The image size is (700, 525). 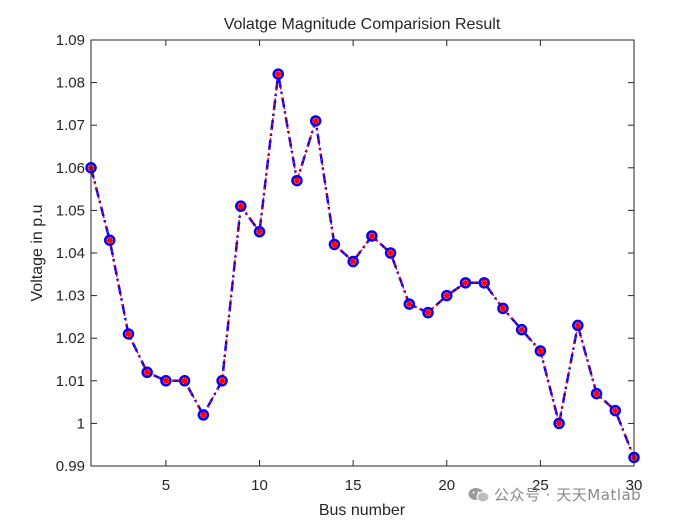 I want to click on y-tick-label: 1.06, so click(x=70, y=168).